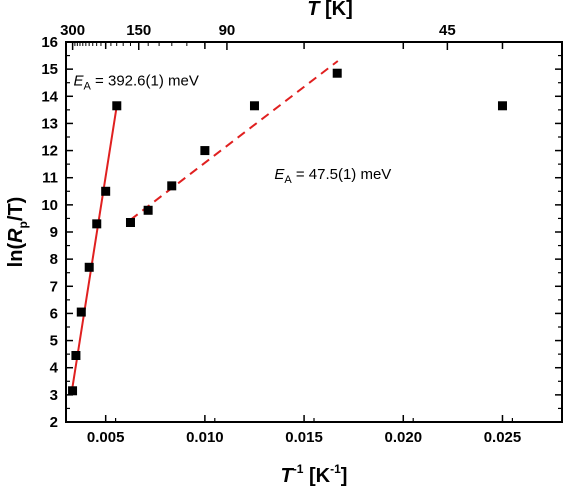  I want to click on x-tick-label: 0.015, so click(304, 437).